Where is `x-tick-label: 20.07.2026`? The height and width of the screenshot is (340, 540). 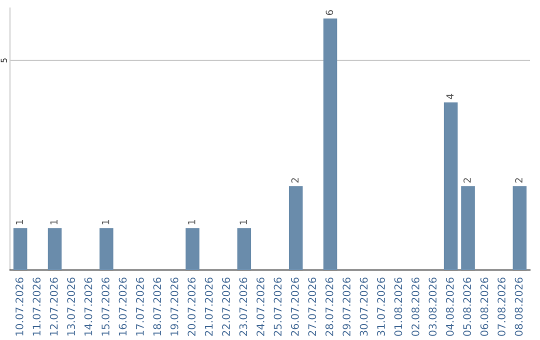
x-tick-label: 20.07.2026 is located at coordinates (192, 307).